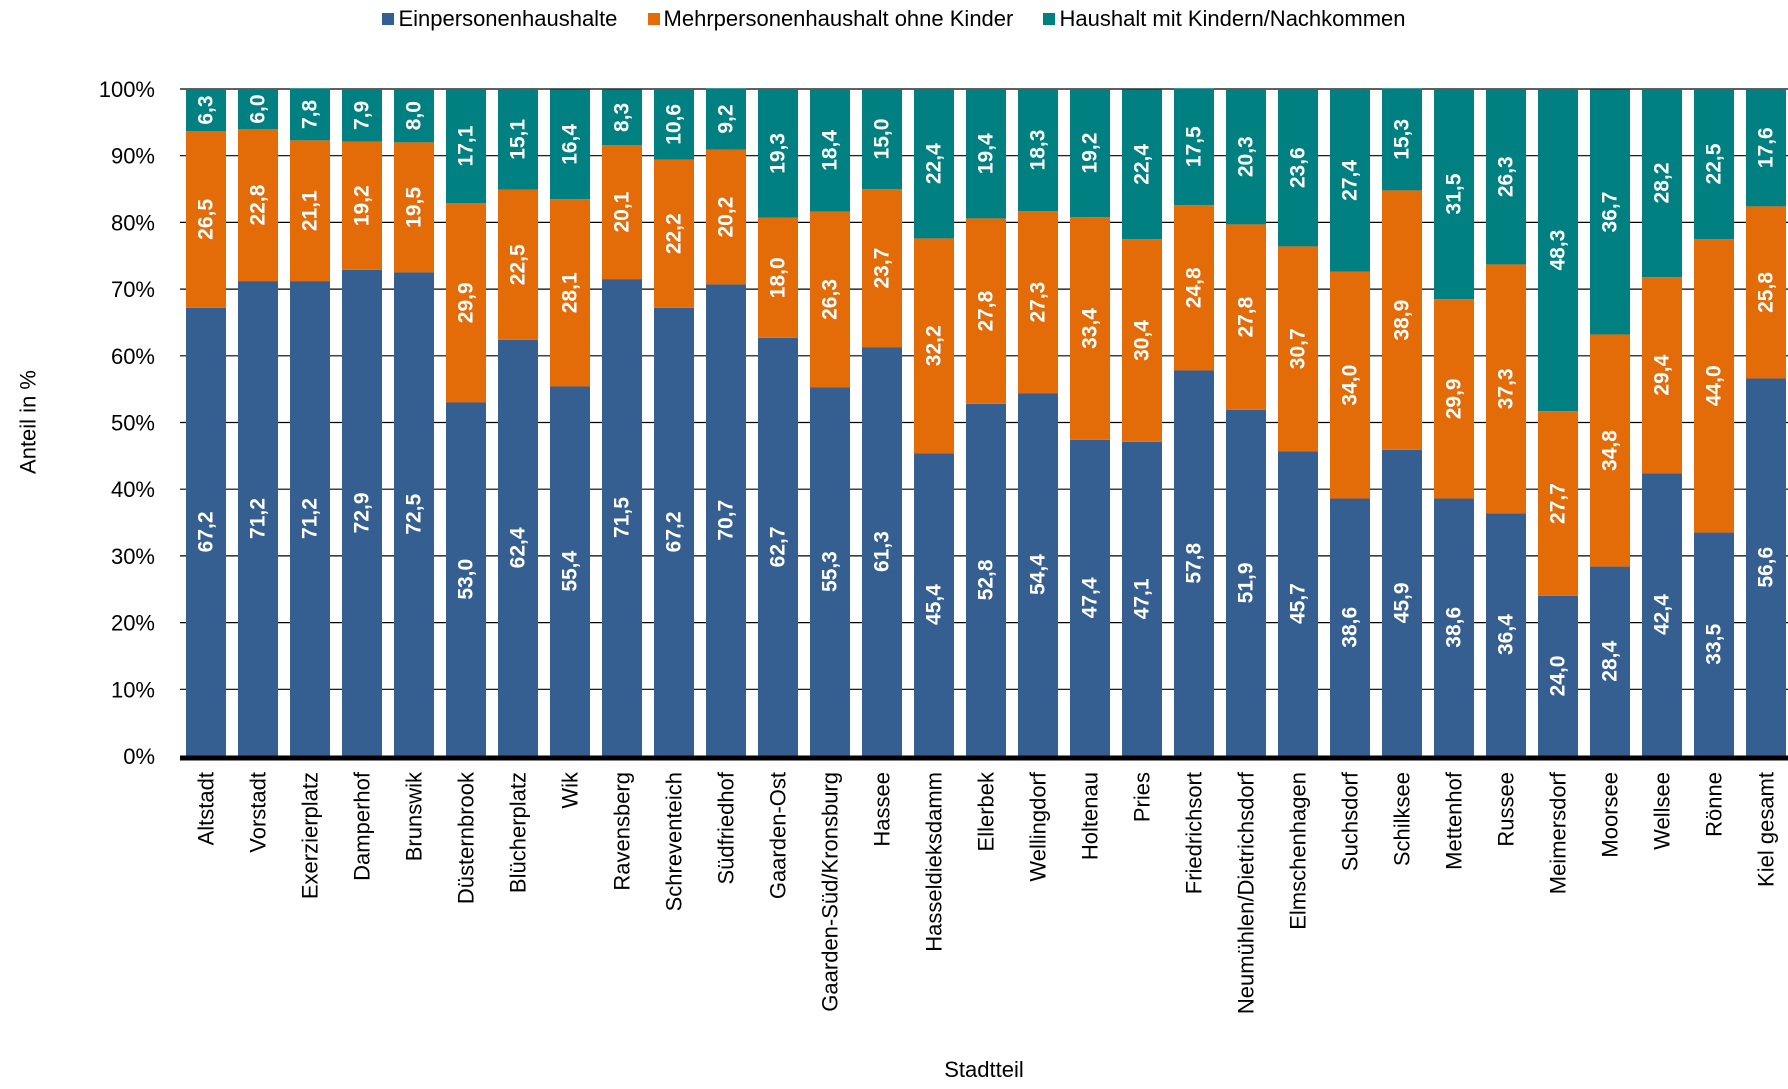 The image size is (1788, 1089). What do you see at coordinates (570, 292) in the screenshot?
I see `data-label: 28,1` at bounding box center [570, 292].